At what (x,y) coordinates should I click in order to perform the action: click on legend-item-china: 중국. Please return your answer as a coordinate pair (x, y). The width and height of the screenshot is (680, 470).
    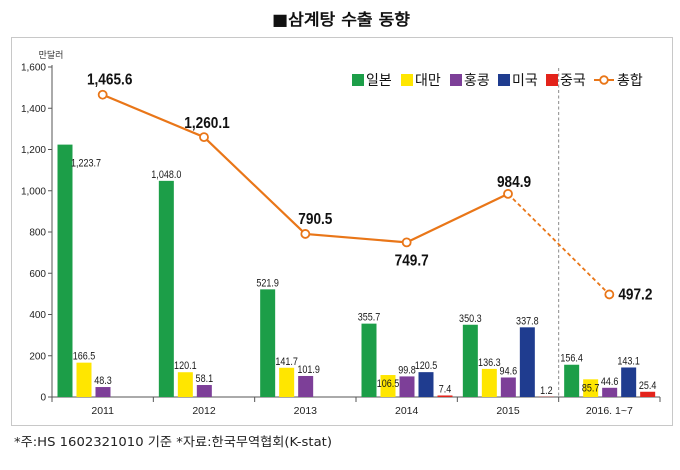
    Looking at the image, I should click on (566, 81).